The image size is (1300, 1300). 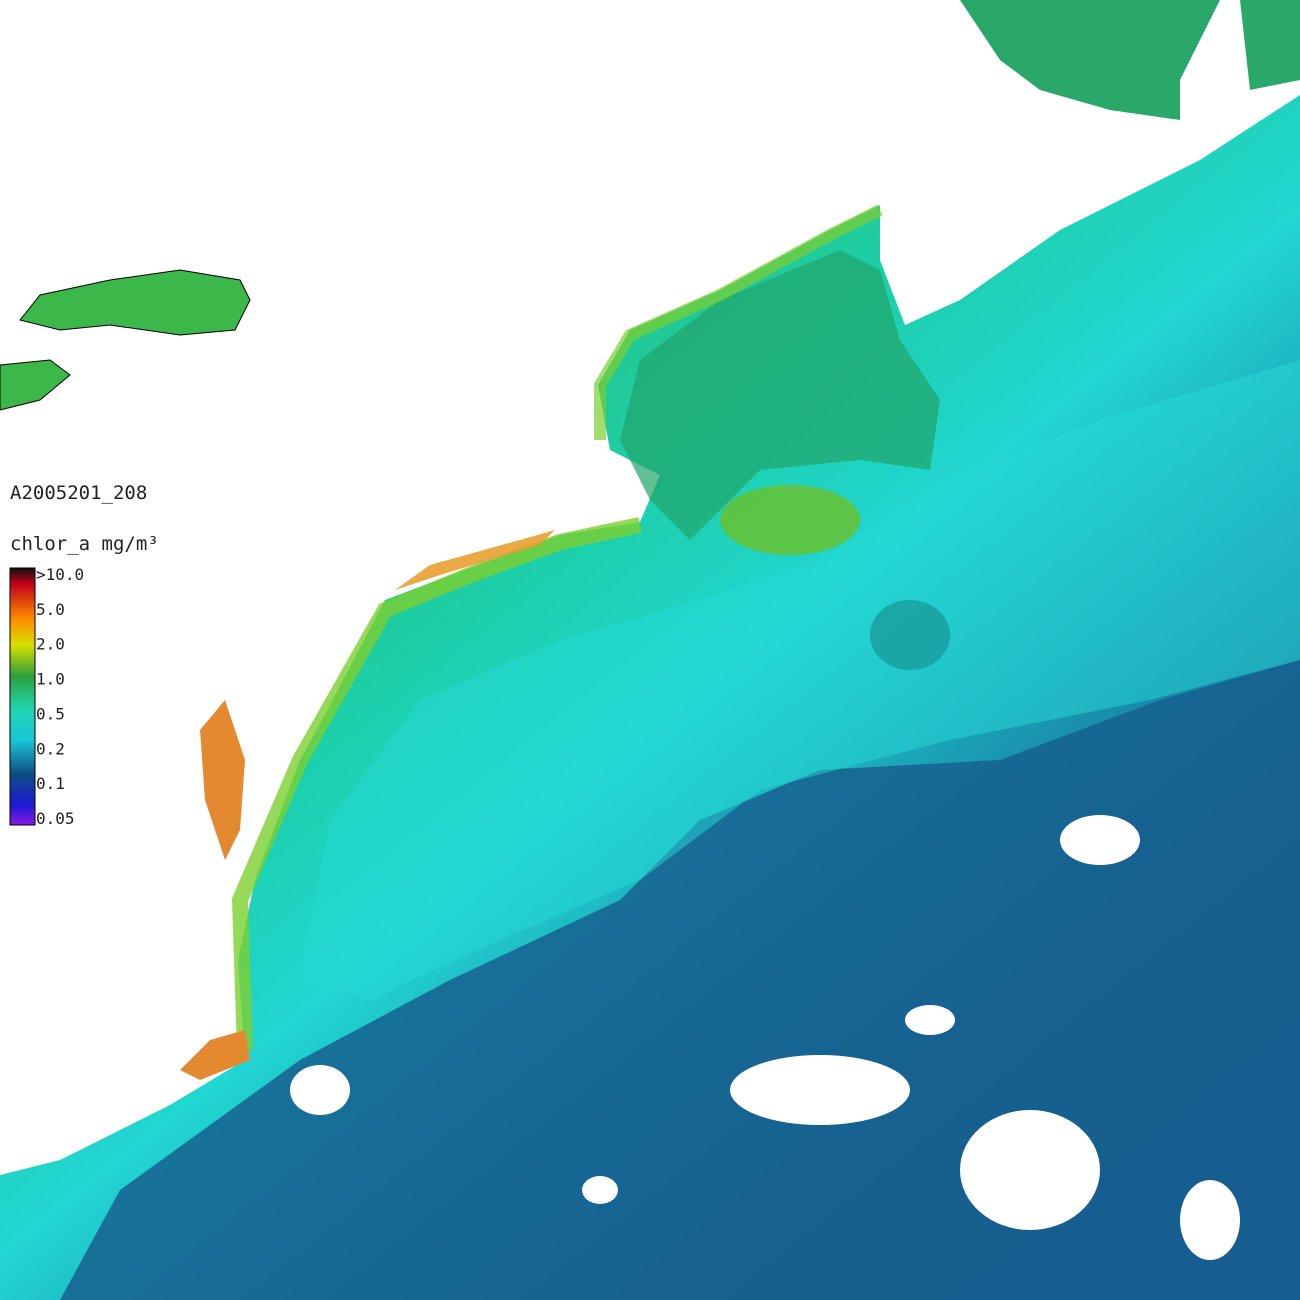 What do you see at coordinates (78, 493) in the screenshot?
I see `image-title: A2005201_208` at bounding box center [78, 493].